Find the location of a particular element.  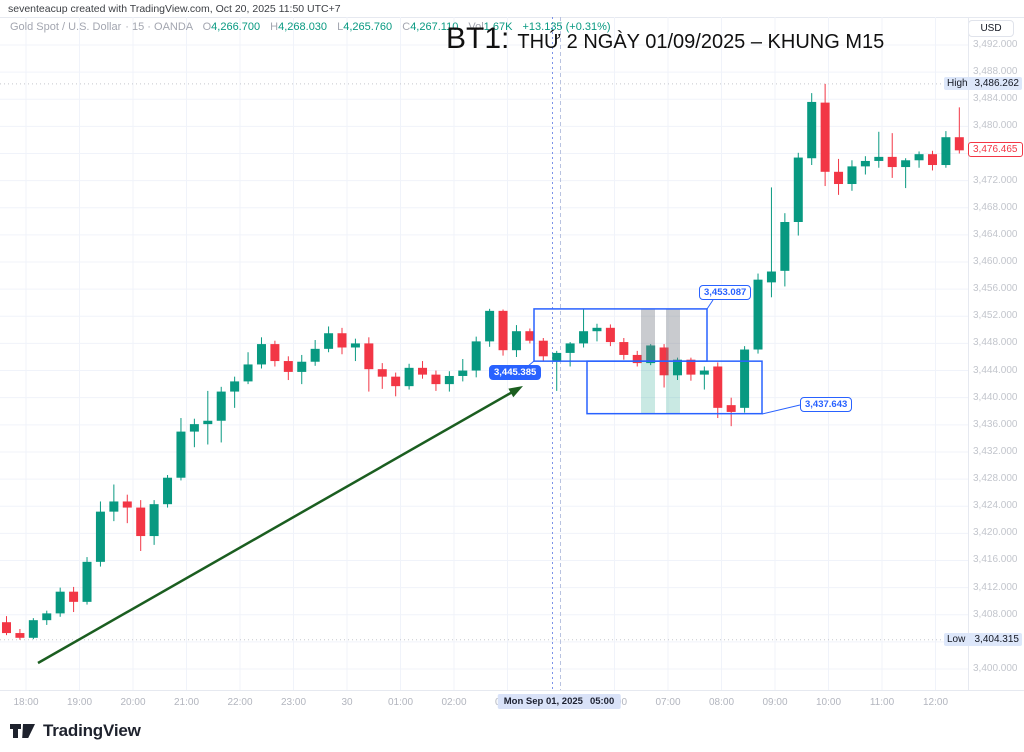

open-value: 4,266.700 is located at coordinates (236, 27).